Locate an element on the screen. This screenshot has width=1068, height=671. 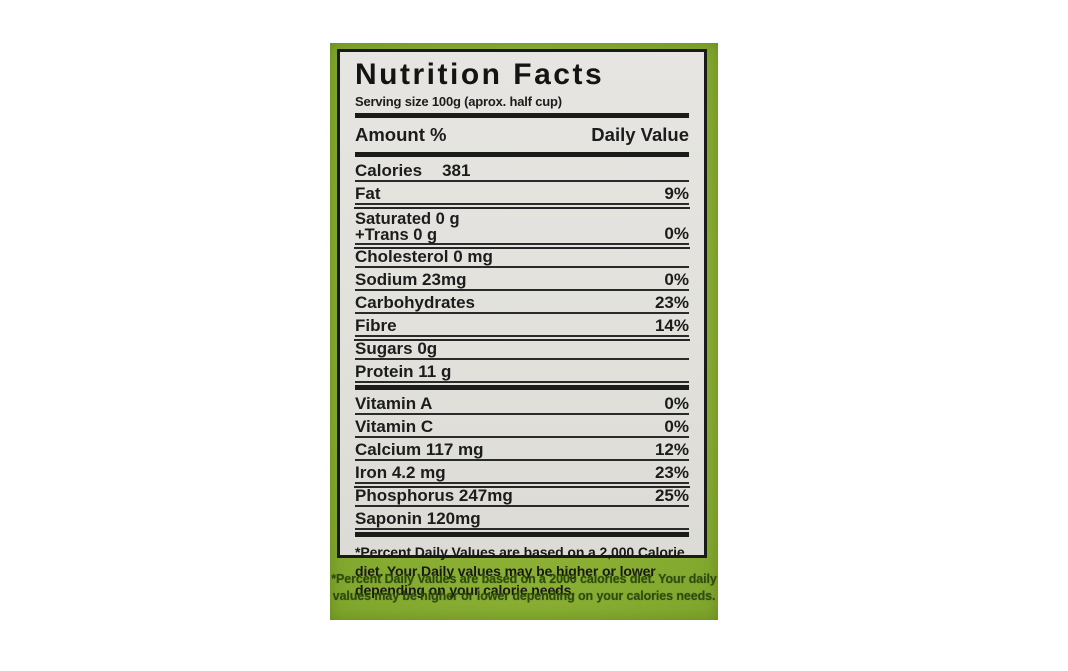
nutrient-row-calcium: Calcium 117 mg 12% is located at coordinates (522, 449).